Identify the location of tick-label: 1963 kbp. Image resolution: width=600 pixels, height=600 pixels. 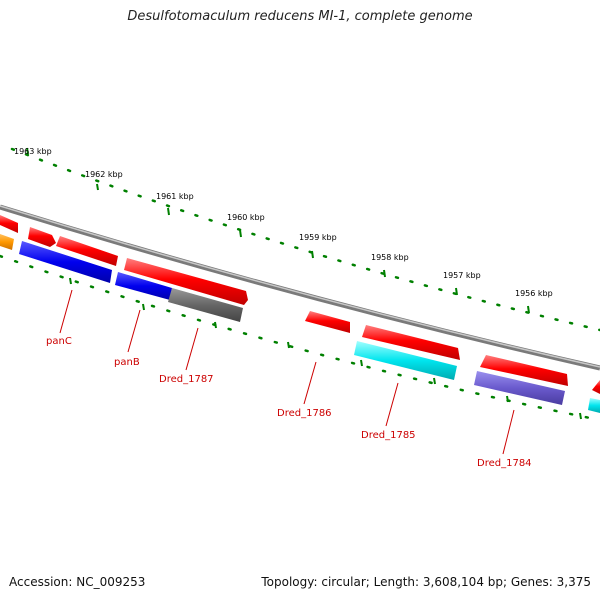
(33, 151).